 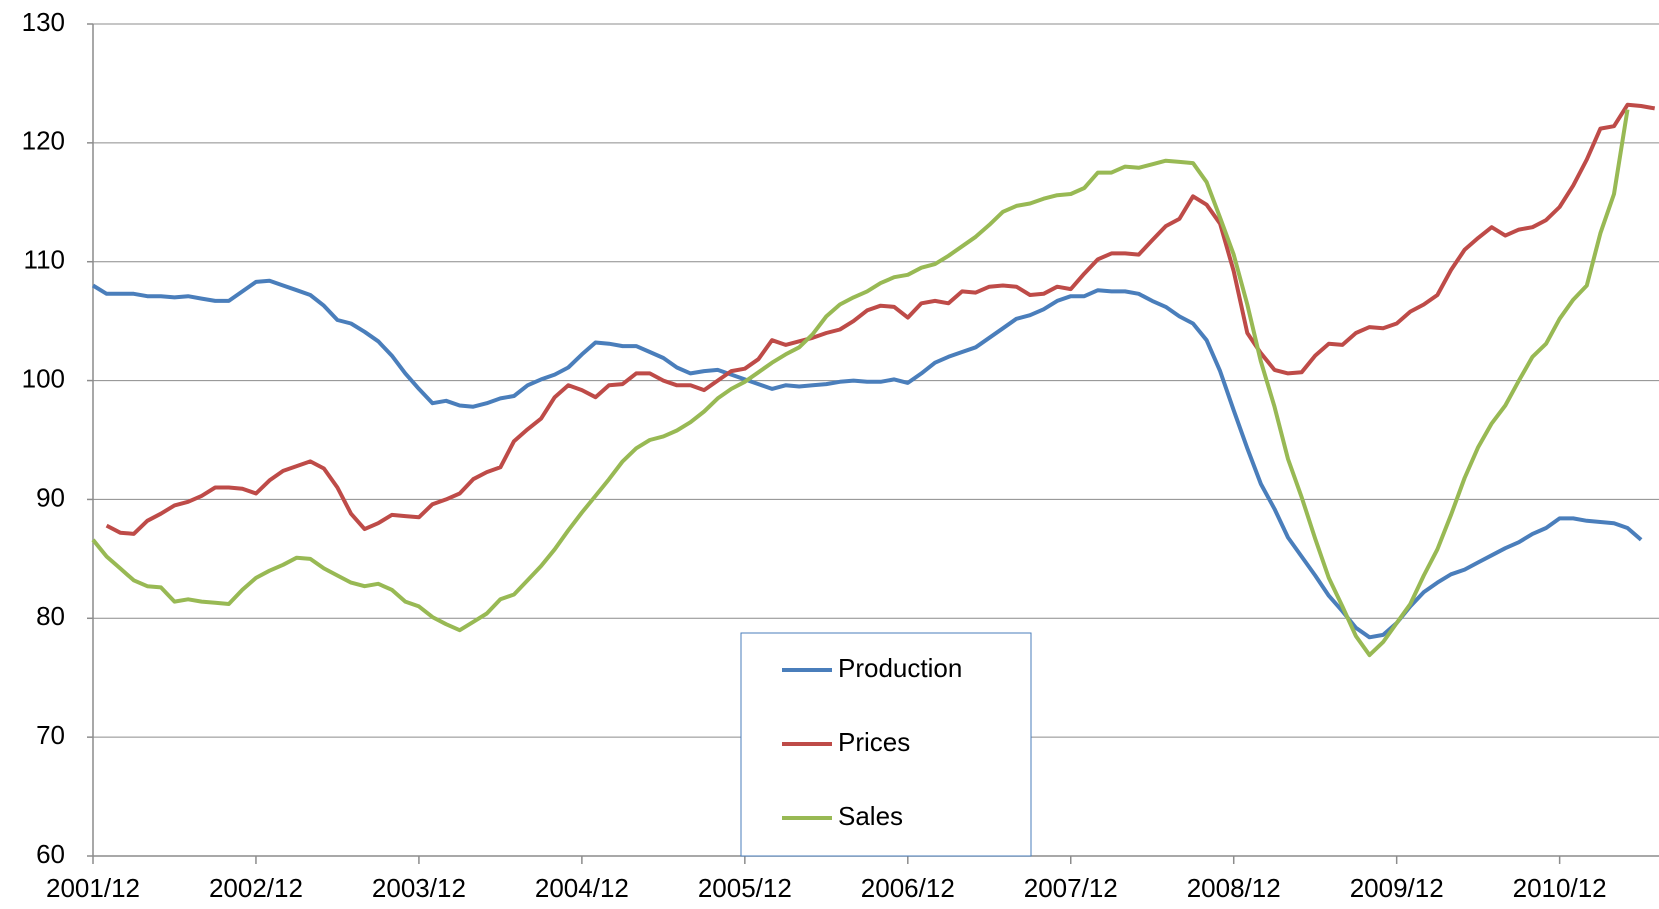 I want to click on x-tick-label: 2005/12, so click(x=745, y=888).